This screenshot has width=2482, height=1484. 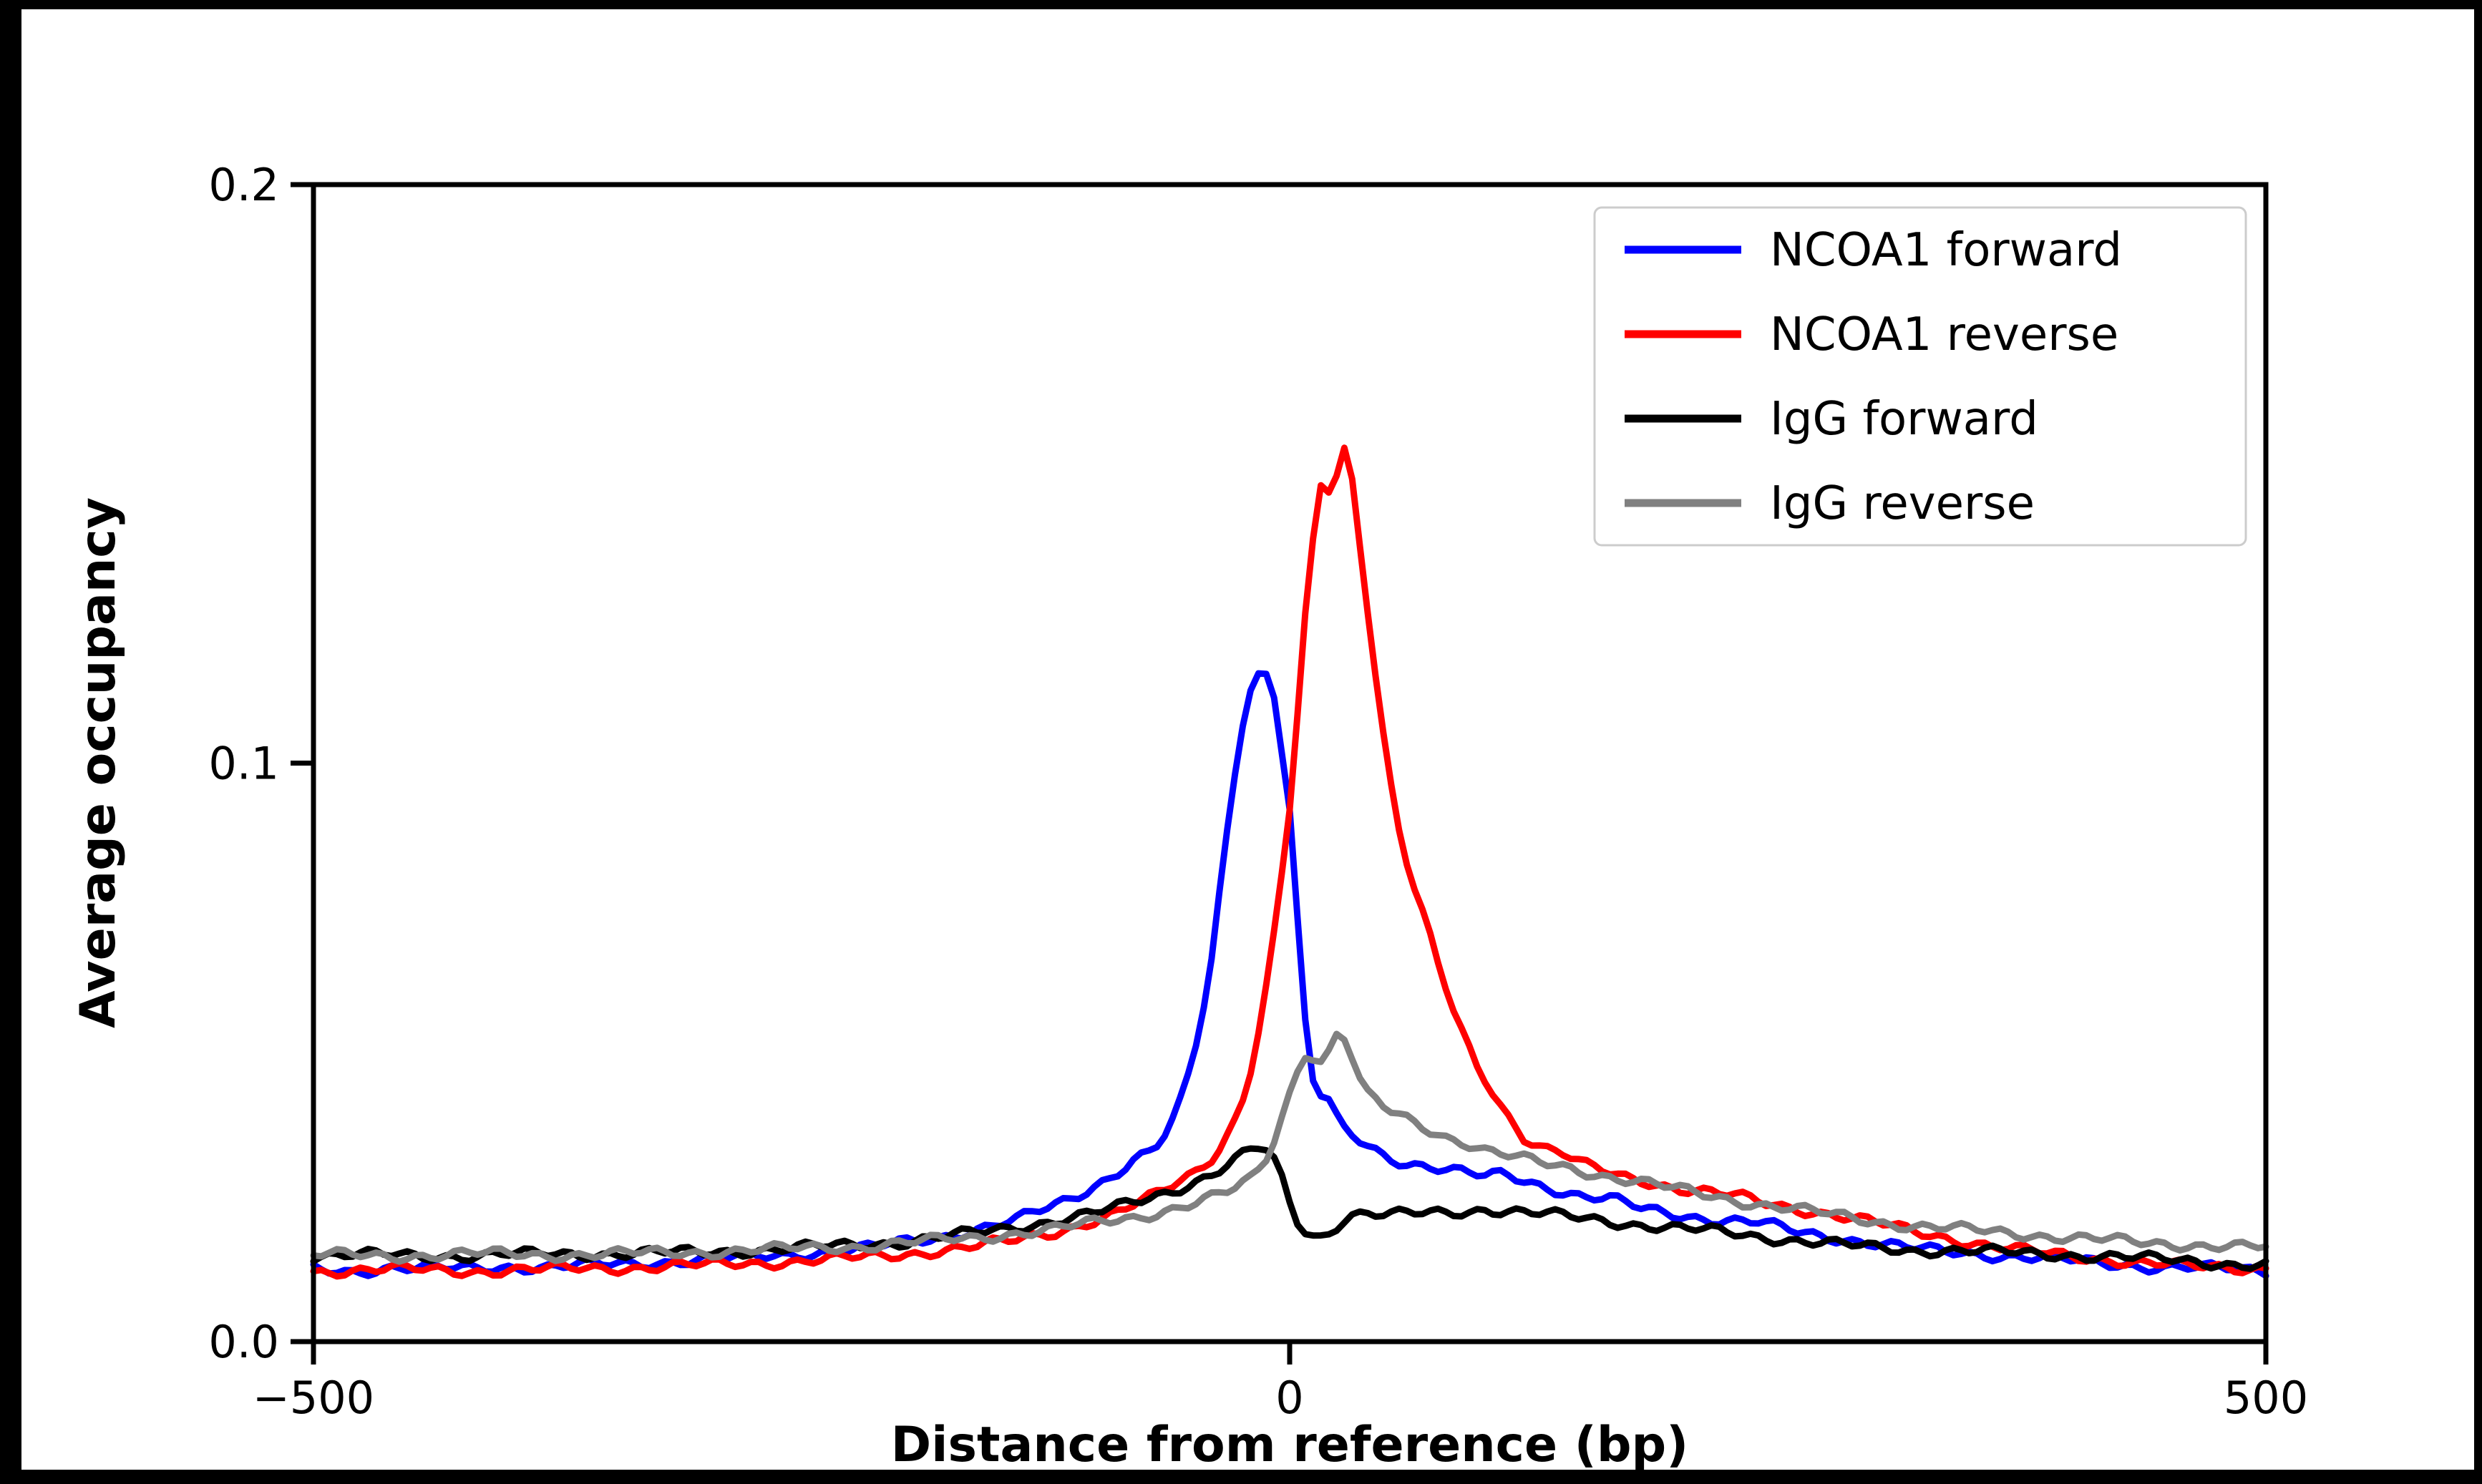 I want to click on y-tick-label: 0.2, so click(x=244, y=185).